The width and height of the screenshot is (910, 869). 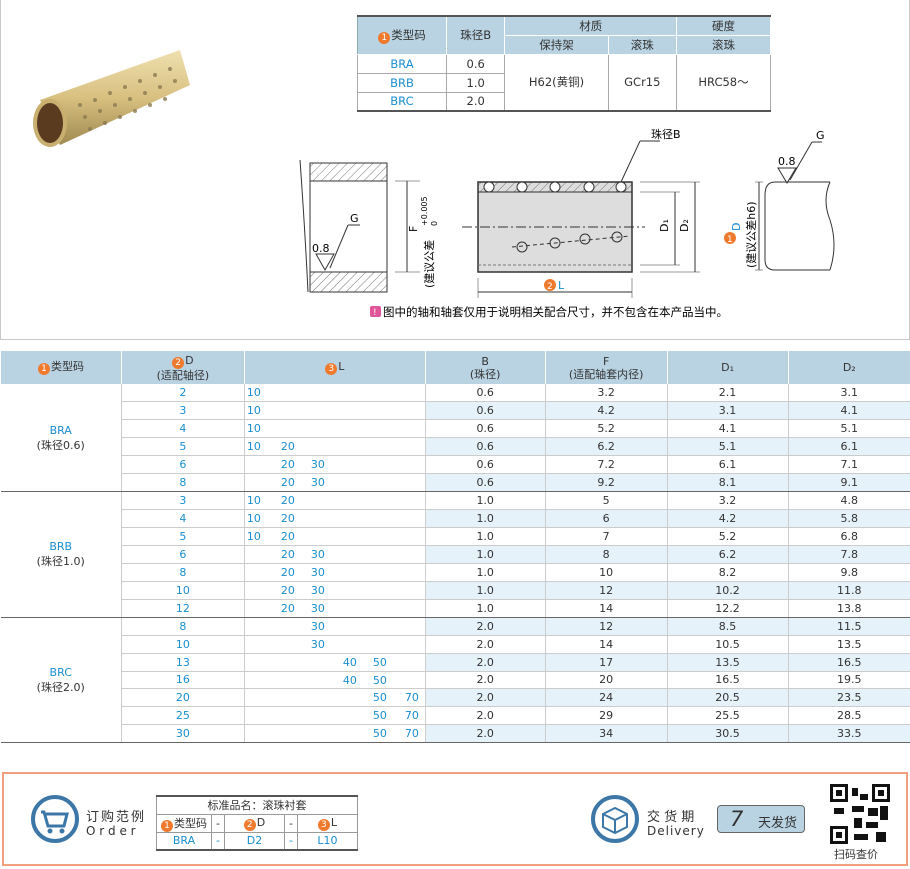 I want to click on d2-cell: 6.8, so click(x=848, y=536).